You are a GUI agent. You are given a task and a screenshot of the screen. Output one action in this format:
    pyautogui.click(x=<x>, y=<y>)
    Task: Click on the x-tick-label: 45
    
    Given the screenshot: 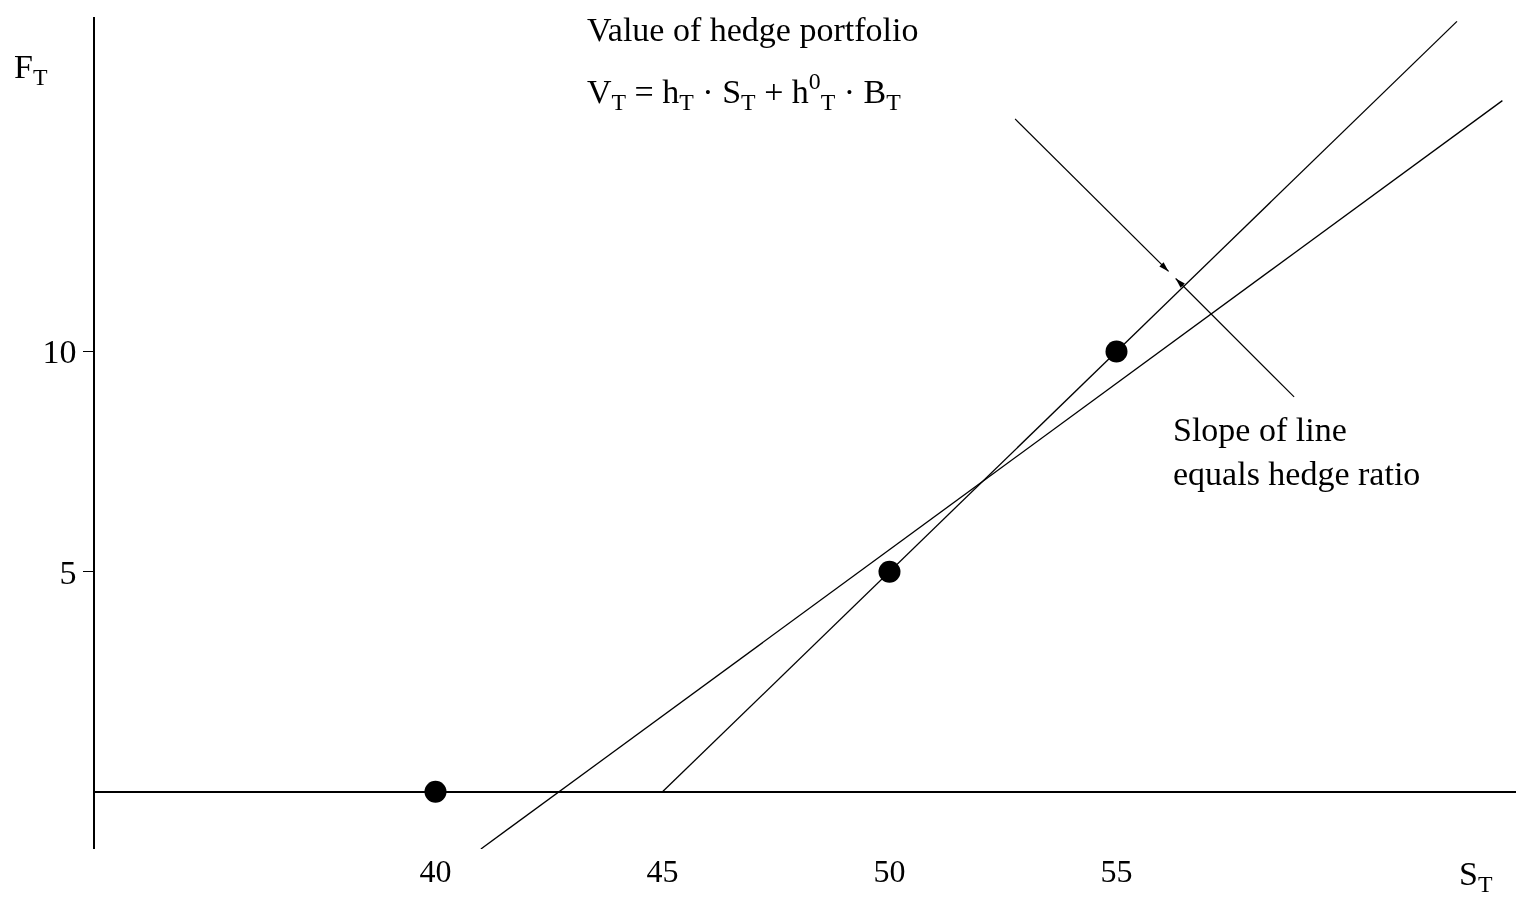 What is the action you would take?
    pyautogui.click(x=662, y=871)
    